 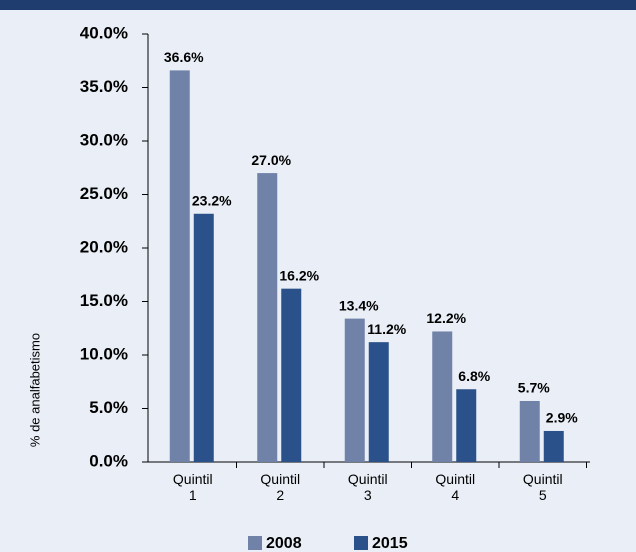 What do you see at coordinates (108, 407) in the screenshot?
I see `y-tick-label: 5.0%` at bounding box center [108, 407].